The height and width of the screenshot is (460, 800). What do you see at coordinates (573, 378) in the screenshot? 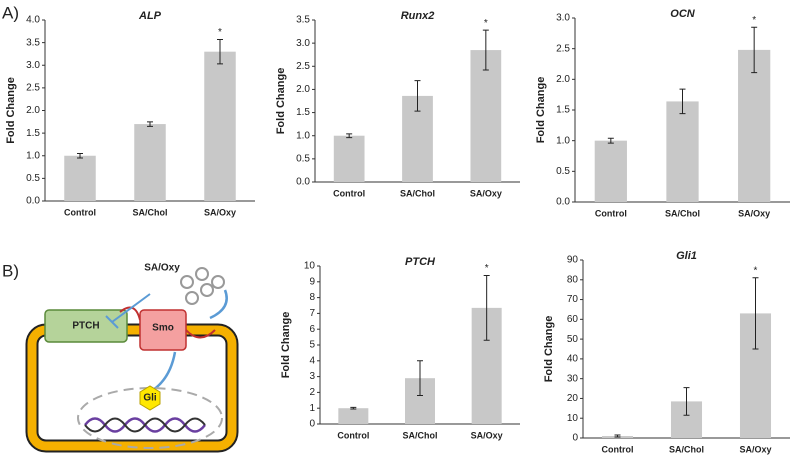
I see `y-tick-label: 30` at bounding box center [573, 378].